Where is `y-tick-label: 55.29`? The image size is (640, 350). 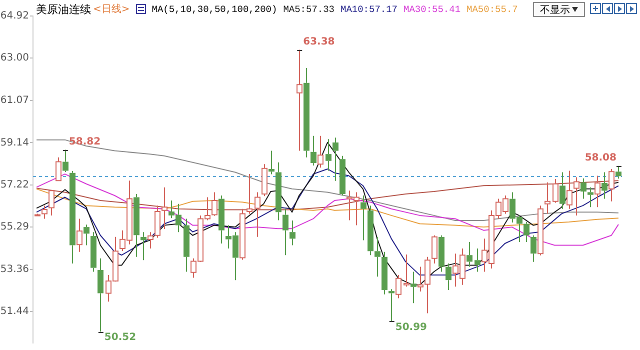
y-tick-label: 55.29 is located at coordinates (14, 227).